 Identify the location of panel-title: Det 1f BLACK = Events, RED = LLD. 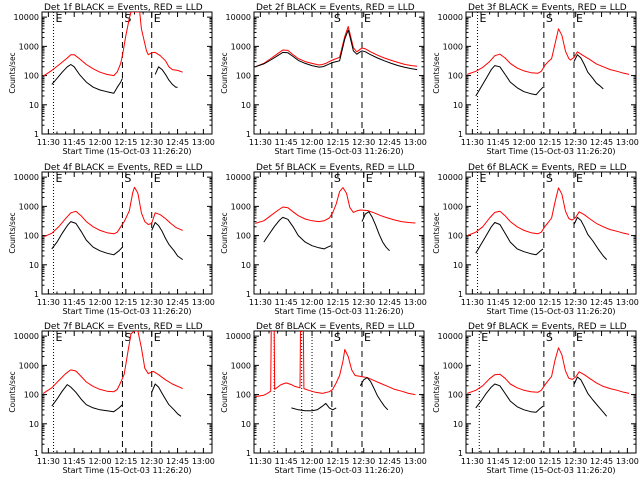
(123, 8).